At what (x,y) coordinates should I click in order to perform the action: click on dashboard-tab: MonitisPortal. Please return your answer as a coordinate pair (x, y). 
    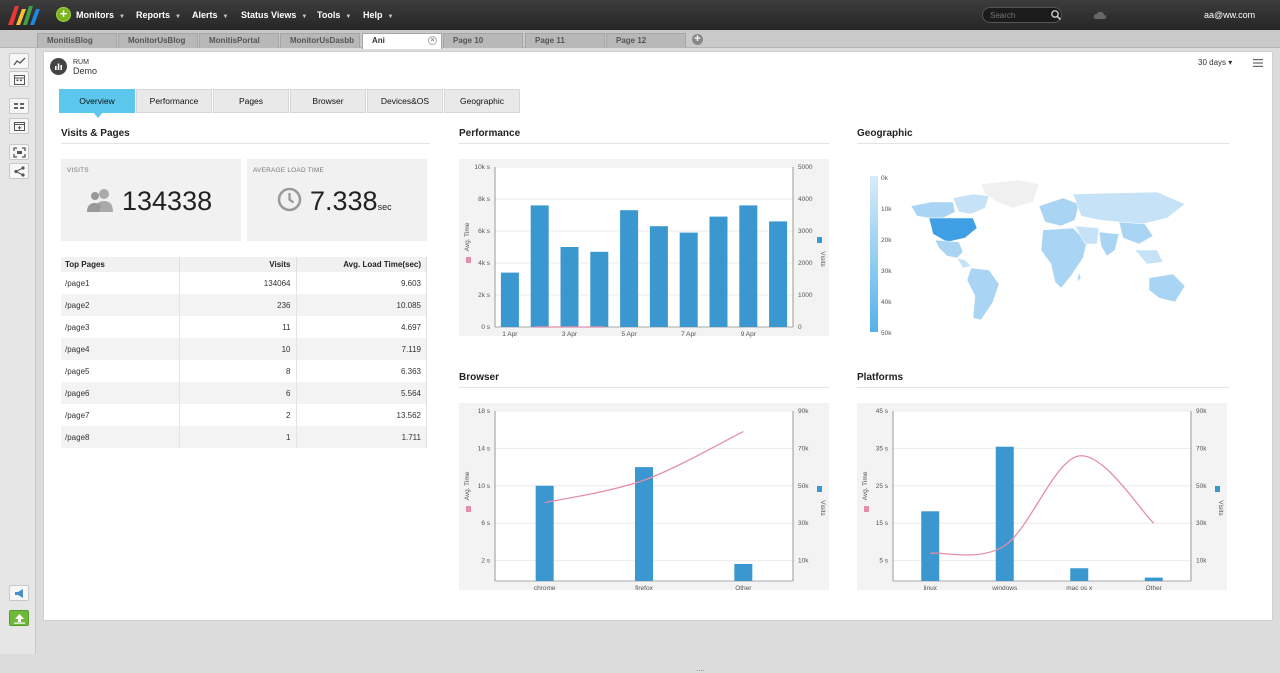
    Looking at the image, I should click on (239, 40).